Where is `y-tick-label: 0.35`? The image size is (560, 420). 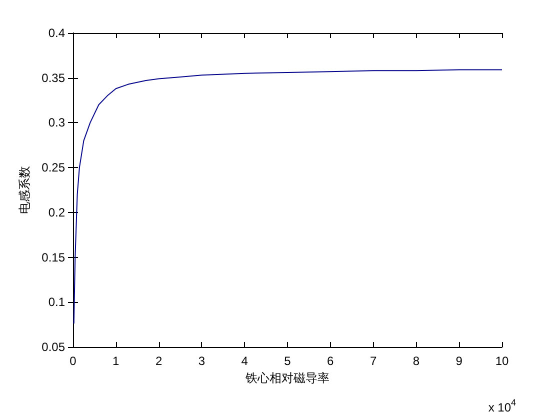 y-tick-label: 0.35 is located at coordinates (54, 77).